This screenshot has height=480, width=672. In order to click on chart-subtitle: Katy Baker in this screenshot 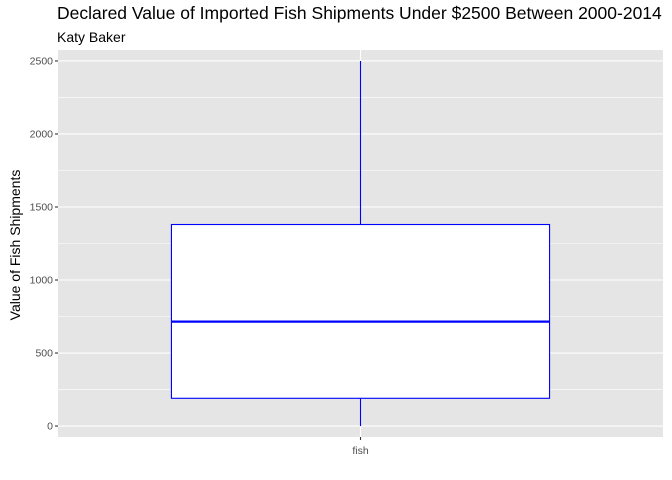, I will do `click(91, 37)`.